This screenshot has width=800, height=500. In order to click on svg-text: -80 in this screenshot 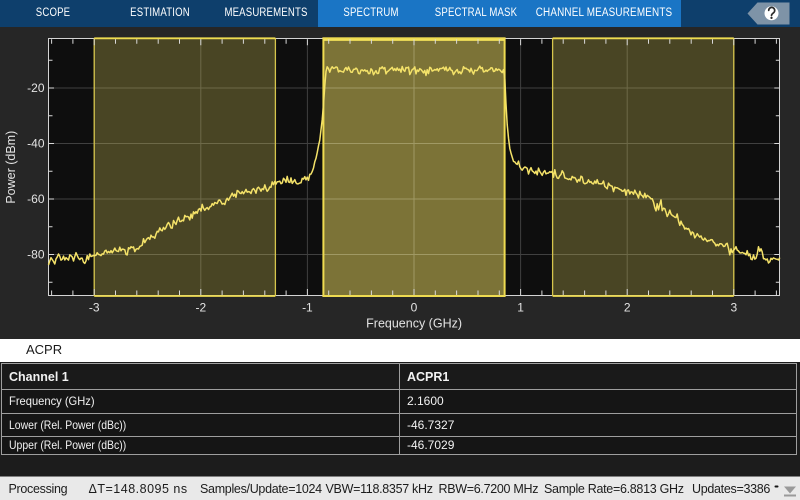, I will do `click(36, 255)`.